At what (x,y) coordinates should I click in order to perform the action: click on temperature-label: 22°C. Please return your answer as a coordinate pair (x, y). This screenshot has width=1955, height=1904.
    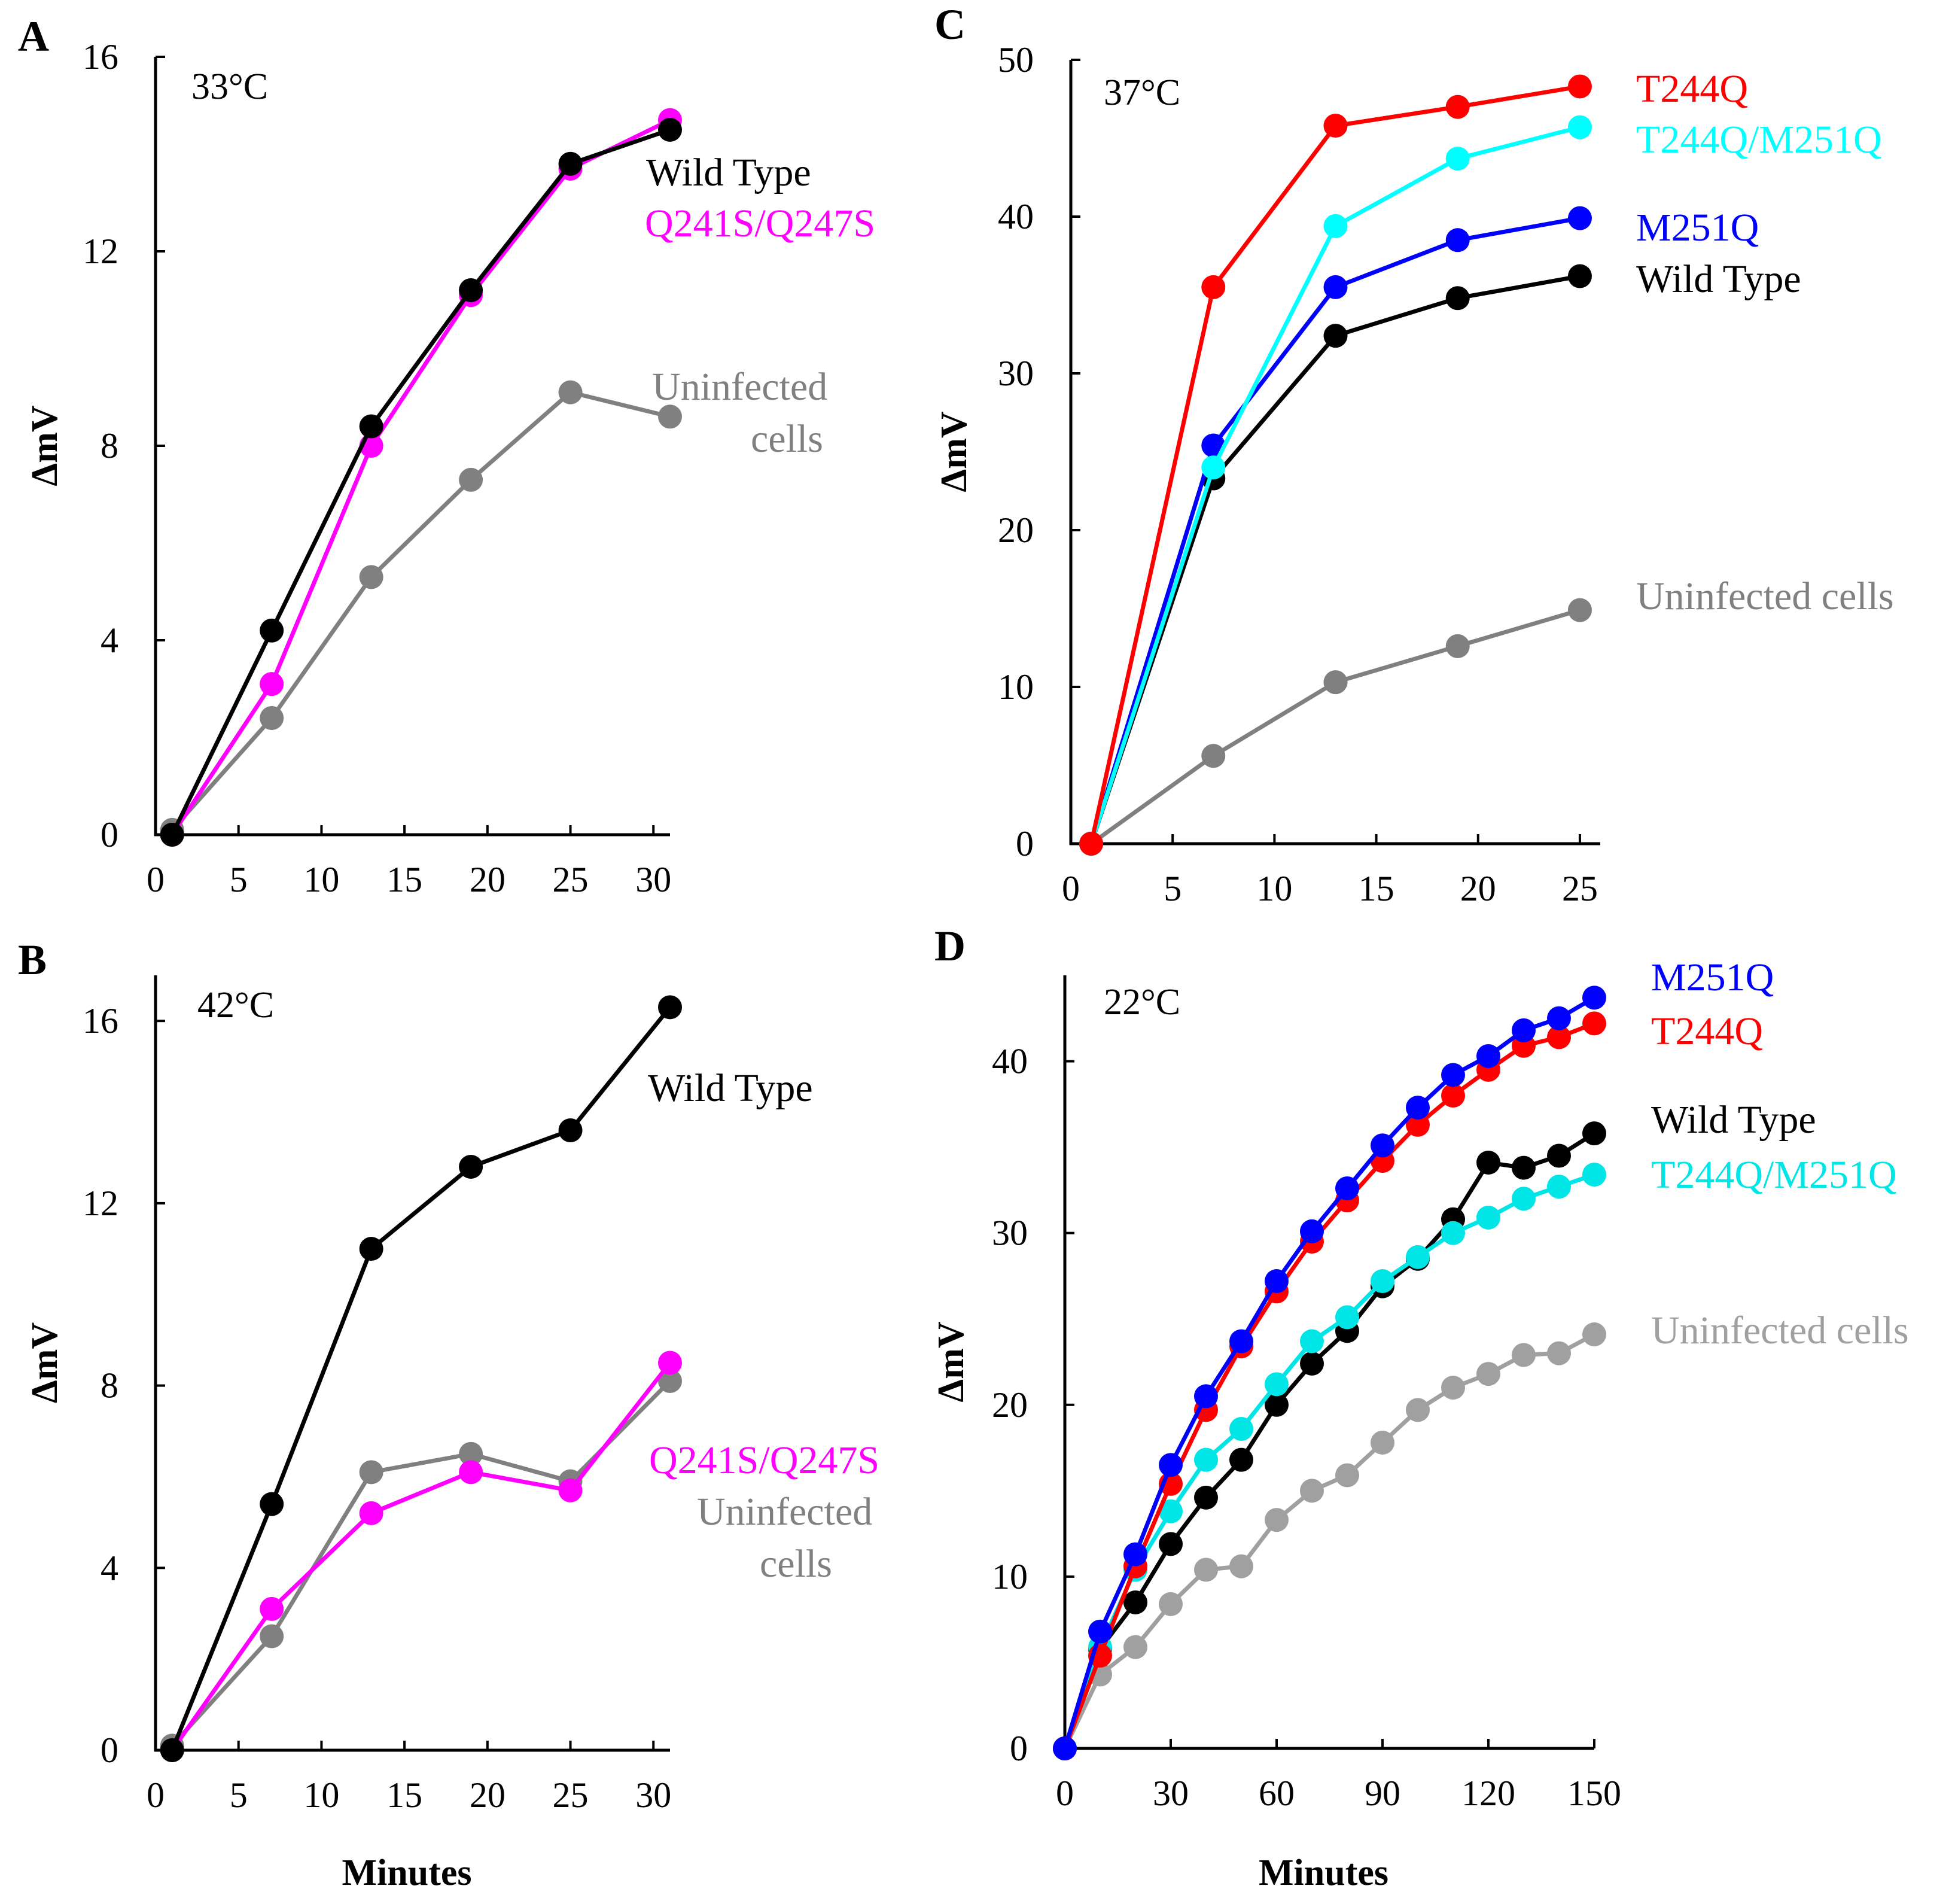
    Looking at the image, I should click on (1142, 1003).